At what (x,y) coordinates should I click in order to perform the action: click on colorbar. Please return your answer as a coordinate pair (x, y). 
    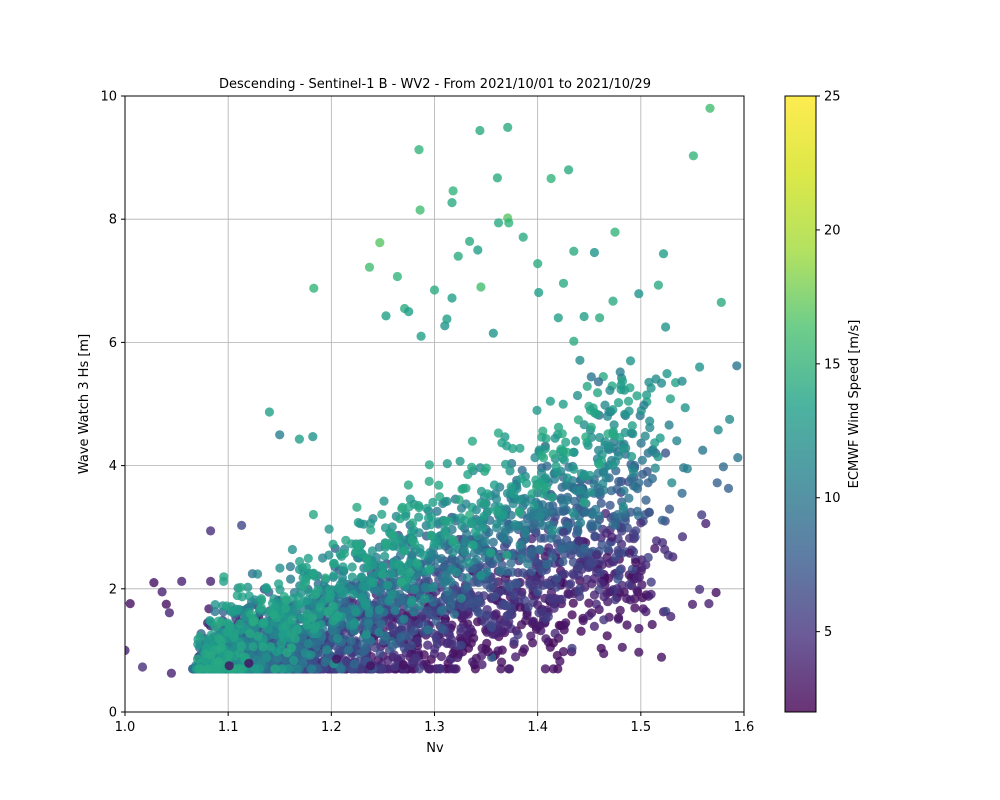
    Looking at the image, I should click on (800, 404).